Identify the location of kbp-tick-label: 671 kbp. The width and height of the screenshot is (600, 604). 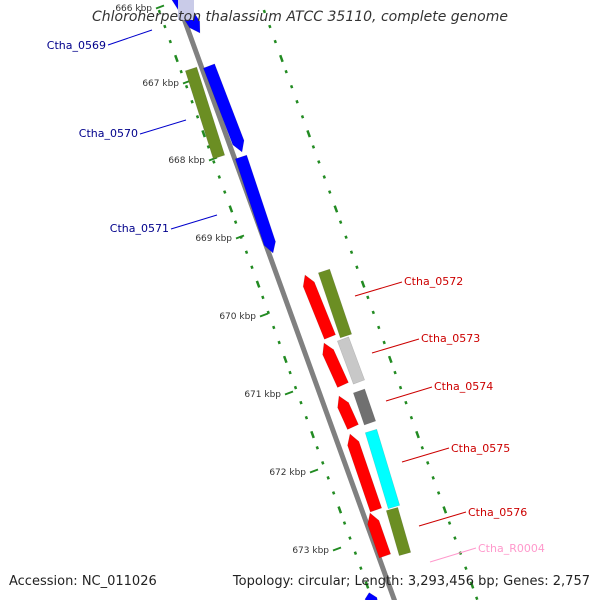
(262, 395).